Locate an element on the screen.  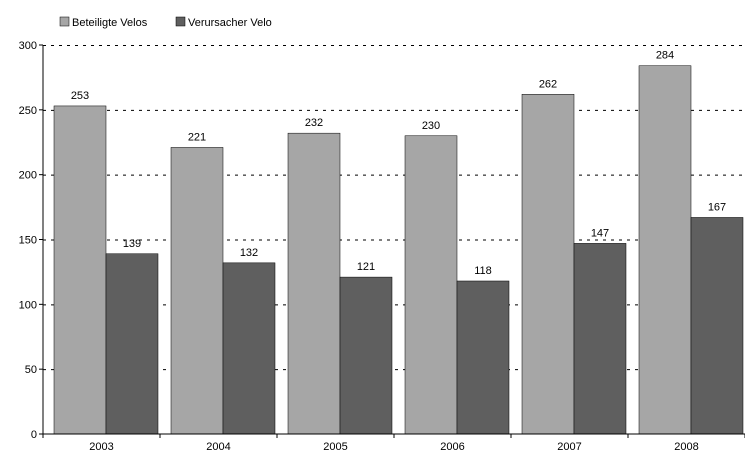
legend-swatch-beteiligte-velos is located at coordinates (64, 21).